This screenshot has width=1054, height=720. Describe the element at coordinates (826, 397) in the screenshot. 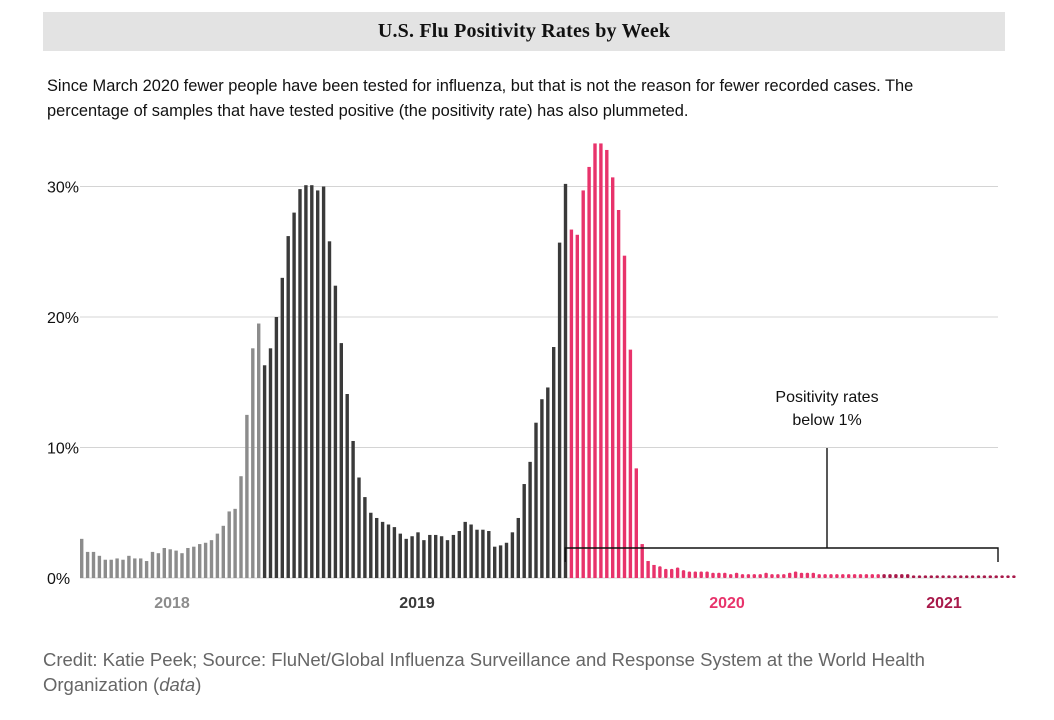

I see `annotation-text-line1: Positivity rates` at that location.